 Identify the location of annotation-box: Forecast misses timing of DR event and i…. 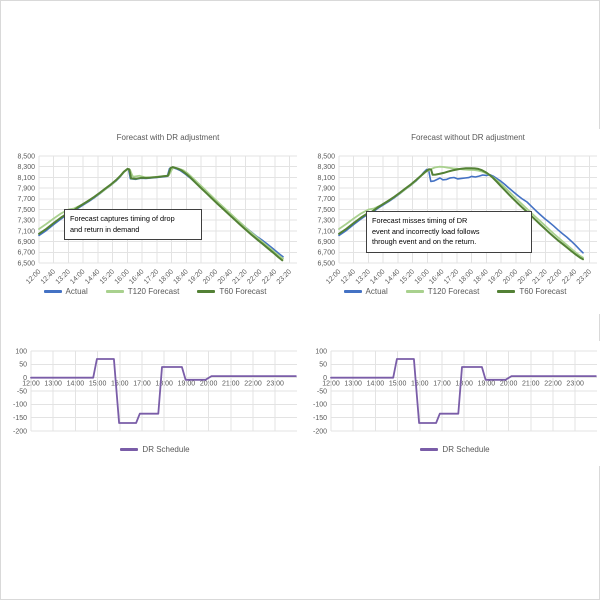
(449, 232).